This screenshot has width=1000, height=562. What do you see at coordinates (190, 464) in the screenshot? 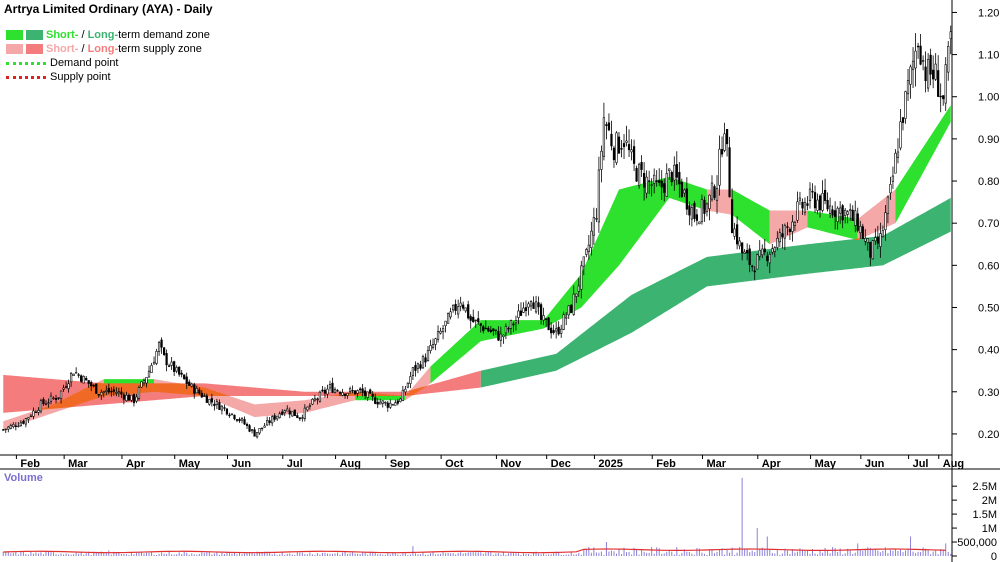
I see `x-tick-label: May` at bounding box center [190, 464].